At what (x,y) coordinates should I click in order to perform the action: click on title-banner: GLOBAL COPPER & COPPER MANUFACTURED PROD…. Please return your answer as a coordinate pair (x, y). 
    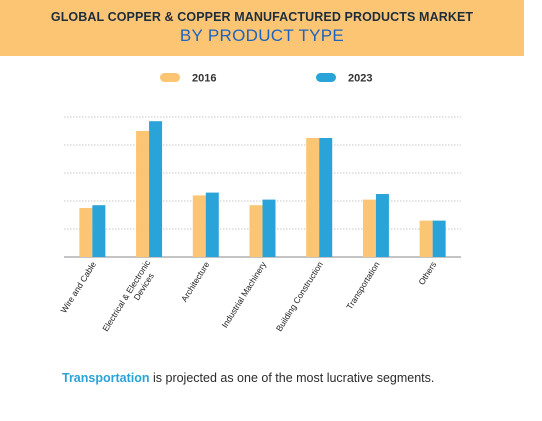
    Looking at the image, I should click on (262, 28).